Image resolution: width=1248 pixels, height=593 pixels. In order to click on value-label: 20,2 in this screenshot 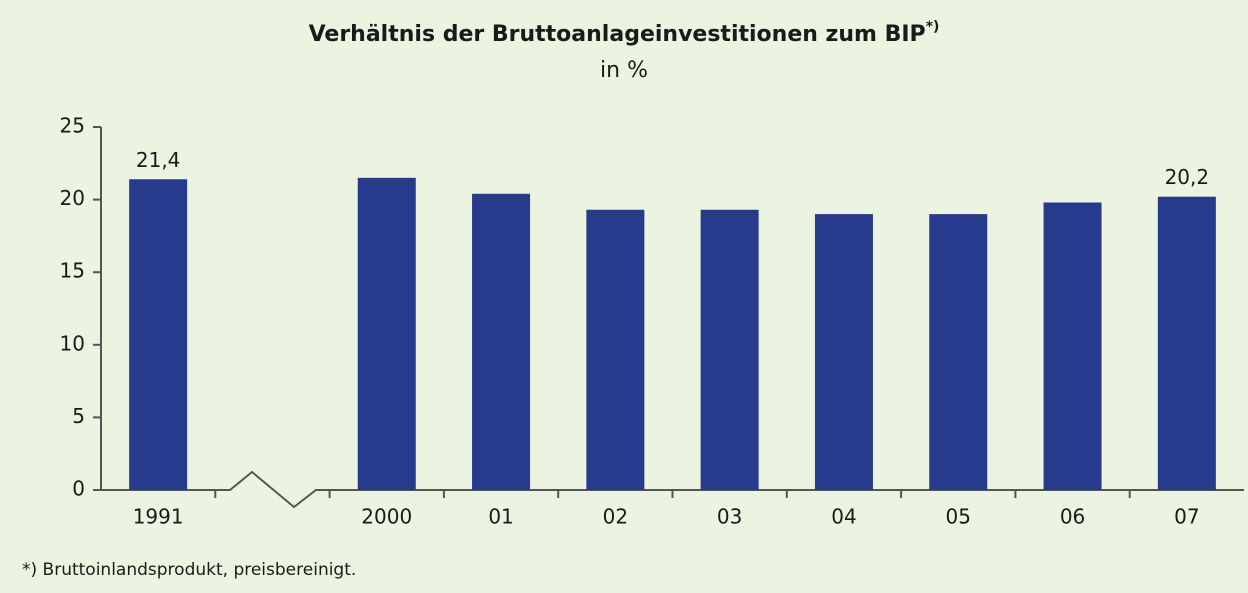, I will do `click(1187, 177)`.